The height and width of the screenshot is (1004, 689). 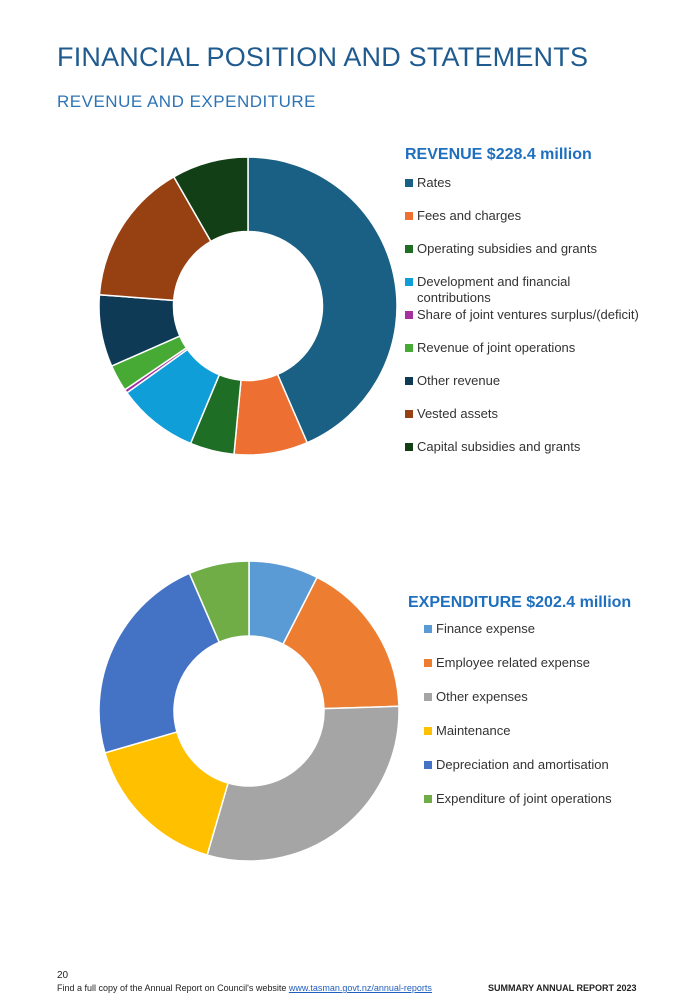 I want to click on expenditure-chart-title: EXPENDITURE $202.4 million, so click(x=520, y=602).